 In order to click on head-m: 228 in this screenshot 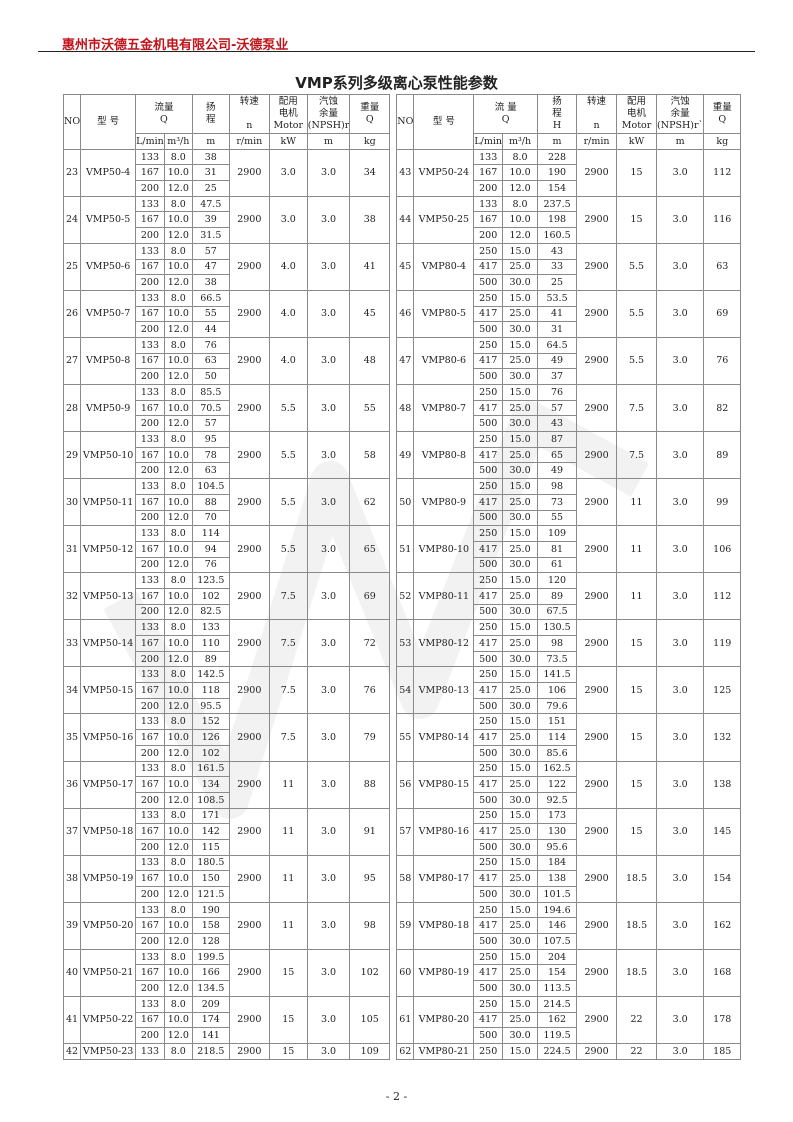, I will do `click(557, 157)`.